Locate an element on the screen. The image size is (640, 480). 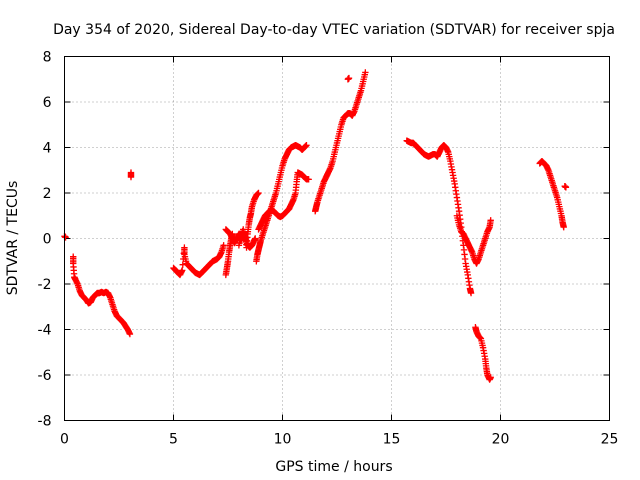
y-axis-label: SDTVAR / TECUs is located at coordinates (13, 238).